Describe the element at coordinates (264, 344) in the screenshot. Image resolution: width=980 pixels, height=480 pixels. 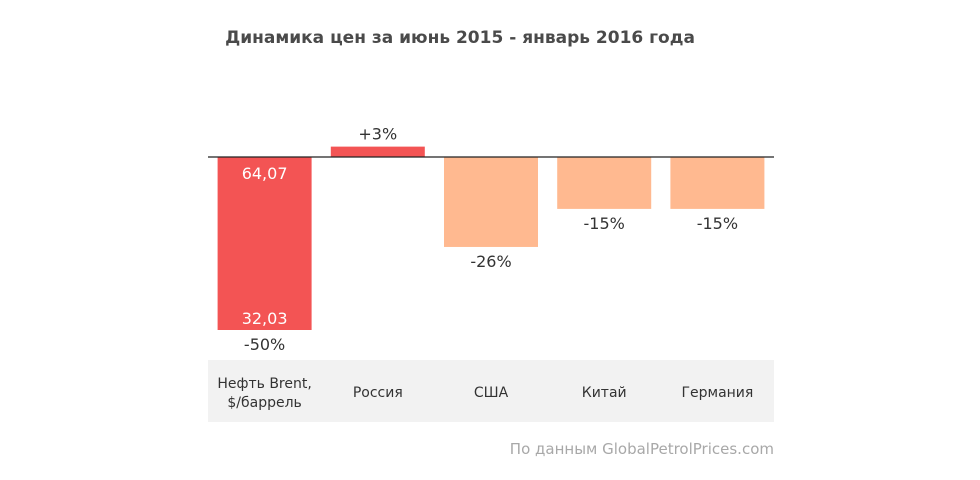
I see `data-label: -50%` at that location.